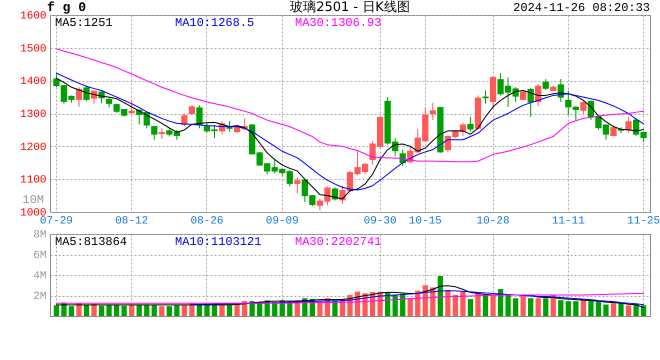  Describe the element at coordinates (33, 49) in the screenshot. I see `y-tick-label: 1500` at that location.